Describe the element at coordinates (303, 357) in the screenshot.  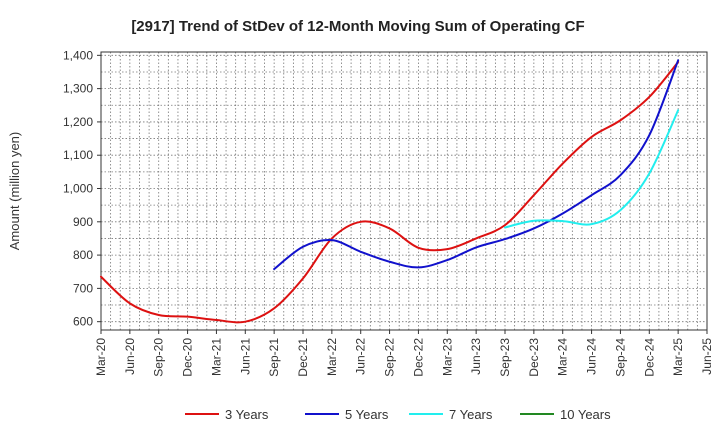
I see `x-tick-label: Dec-21` at that location.